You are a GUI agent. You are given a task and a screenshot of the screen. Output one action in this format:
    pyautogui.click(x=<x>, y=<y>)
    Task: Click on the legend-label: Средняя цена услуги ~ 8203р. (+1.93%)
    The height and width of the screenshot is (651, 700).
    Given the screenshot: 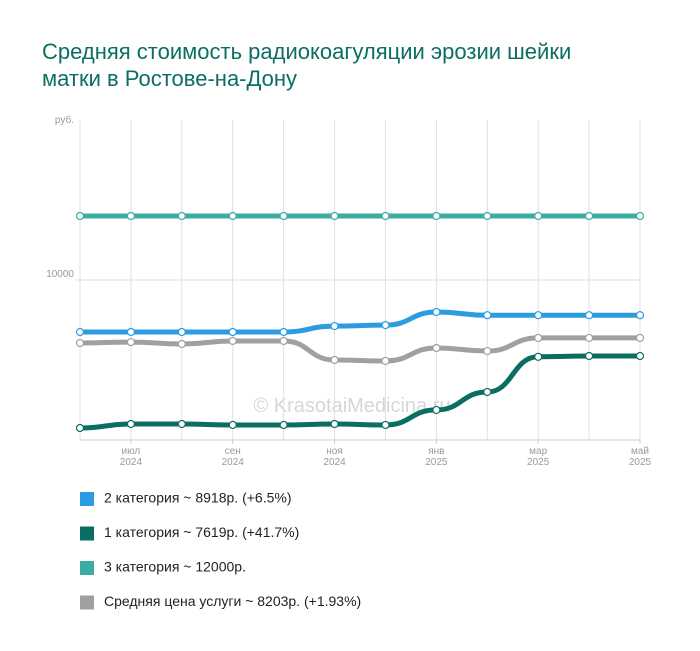 What is the action you would take?
    pyautogui.click(x=232, y=601)
    